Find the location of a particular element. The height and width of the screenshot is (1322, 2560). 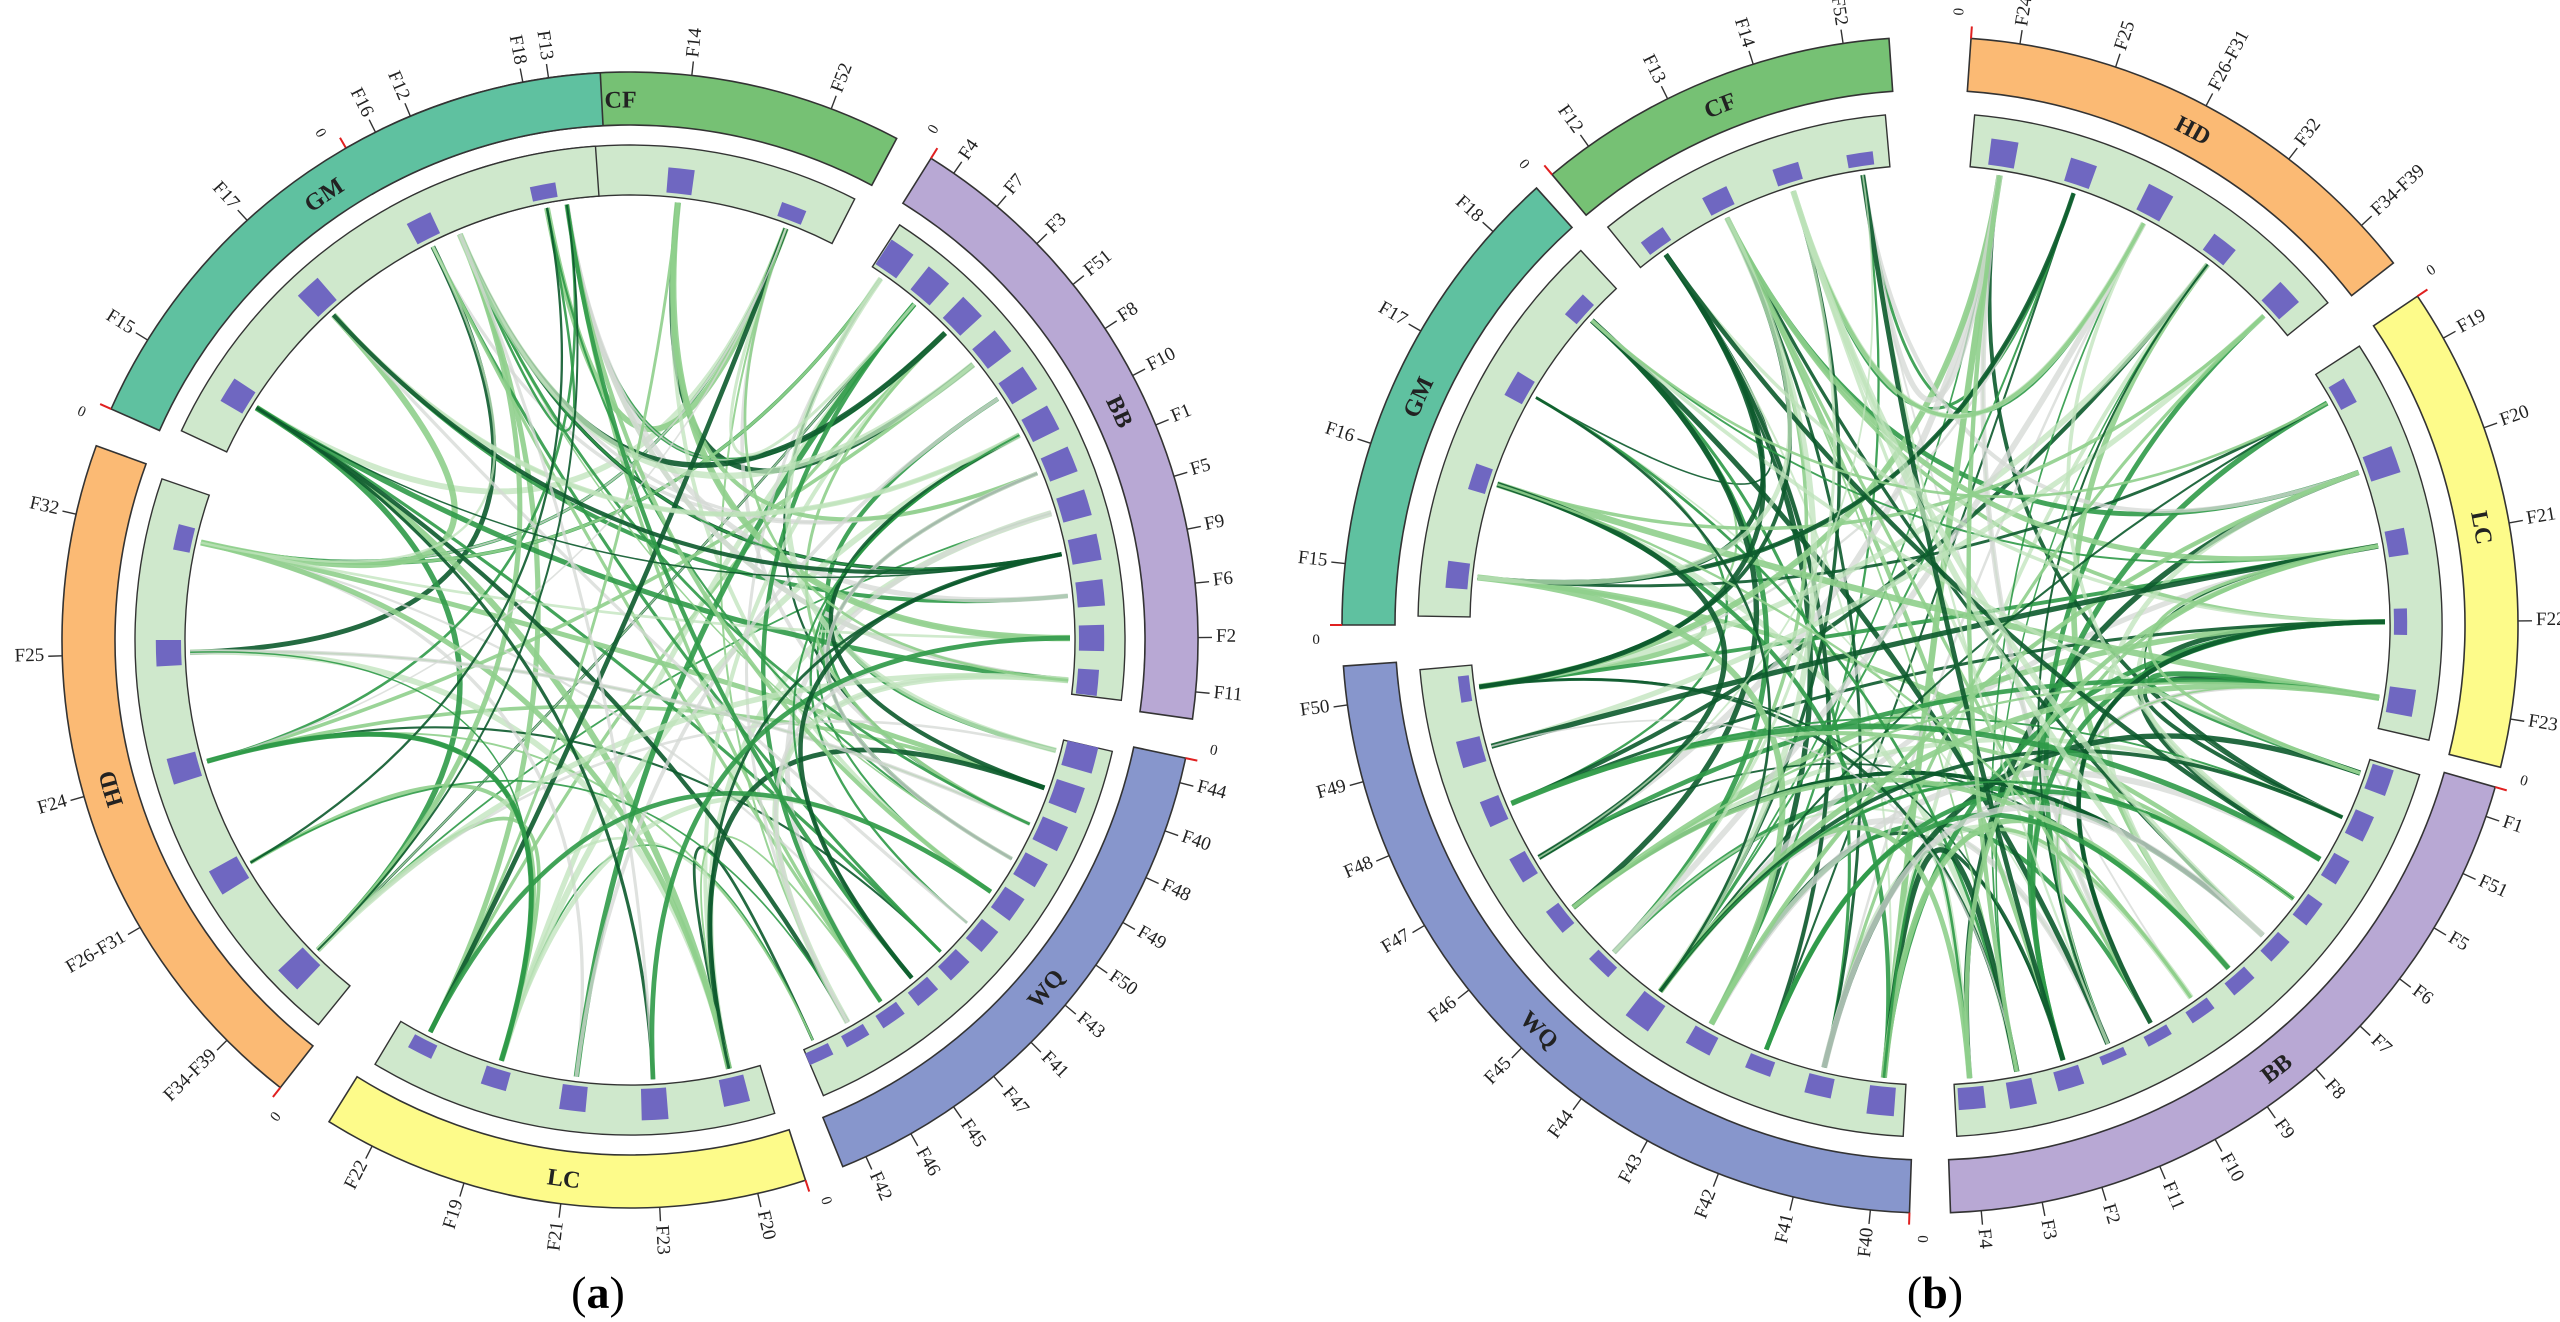

group-lc: LC 0 F20 F23 F21 F19 F22 is located at coordinates (581, 1137).